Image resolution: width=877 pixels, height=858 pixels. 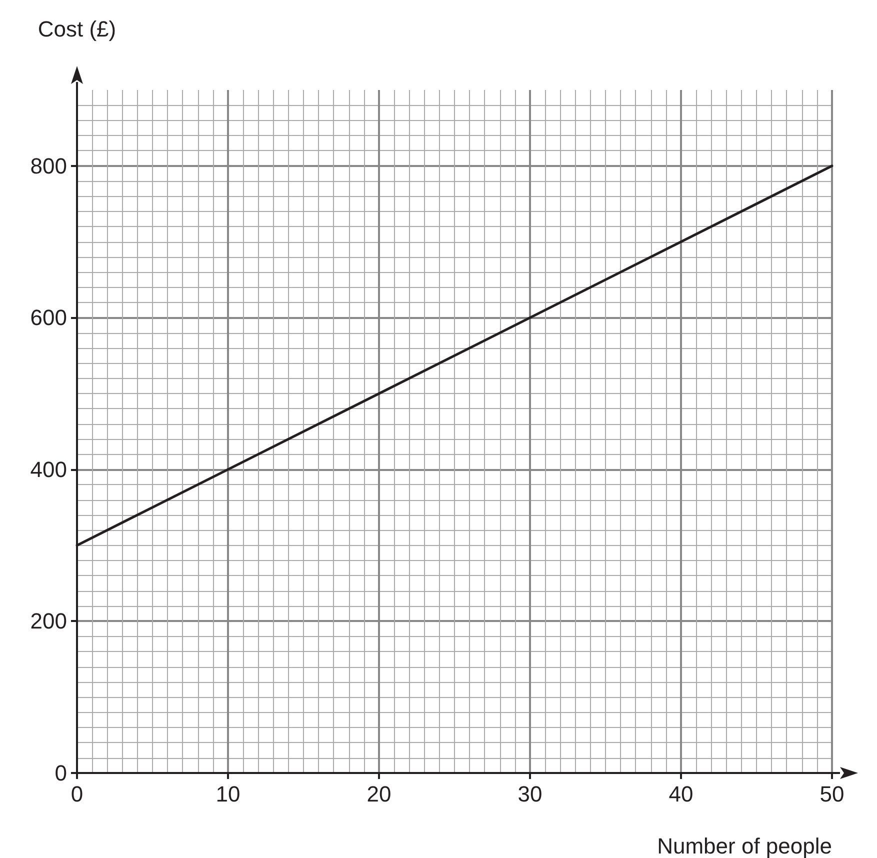 What do you see at coordinates (681, 794) in the screenshot?
I see `x-tick-label: 40` at bounding box center [681, 794].